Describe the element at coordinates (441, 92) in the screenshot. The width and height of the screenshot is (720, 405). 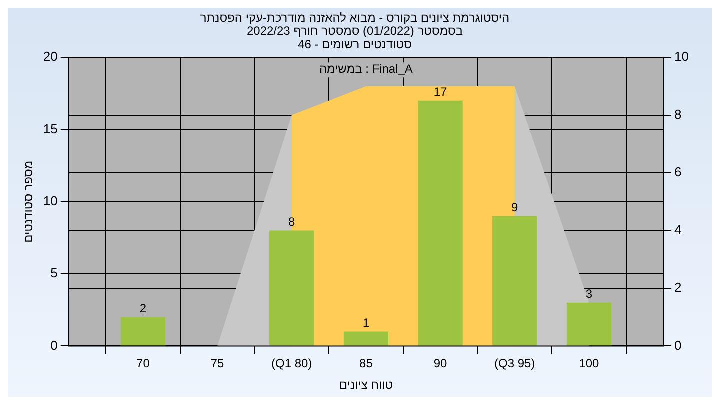
I see `data-label: 17` at that location.